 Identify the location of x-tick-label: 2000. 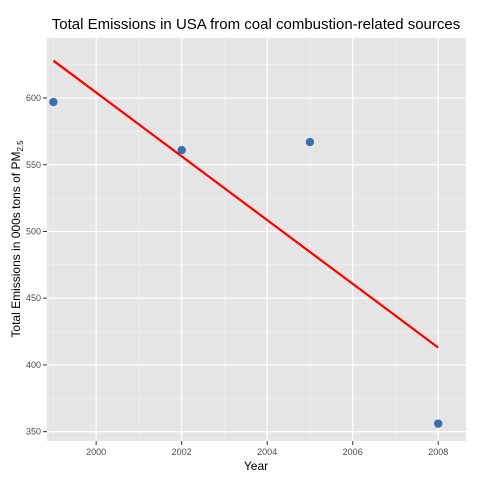
(96, 452).